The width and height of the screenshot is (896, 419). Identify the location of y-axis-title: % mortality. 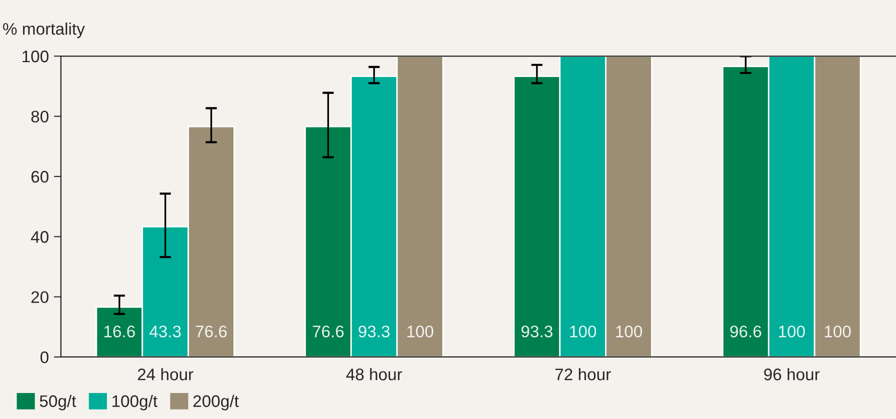
(44, 30).